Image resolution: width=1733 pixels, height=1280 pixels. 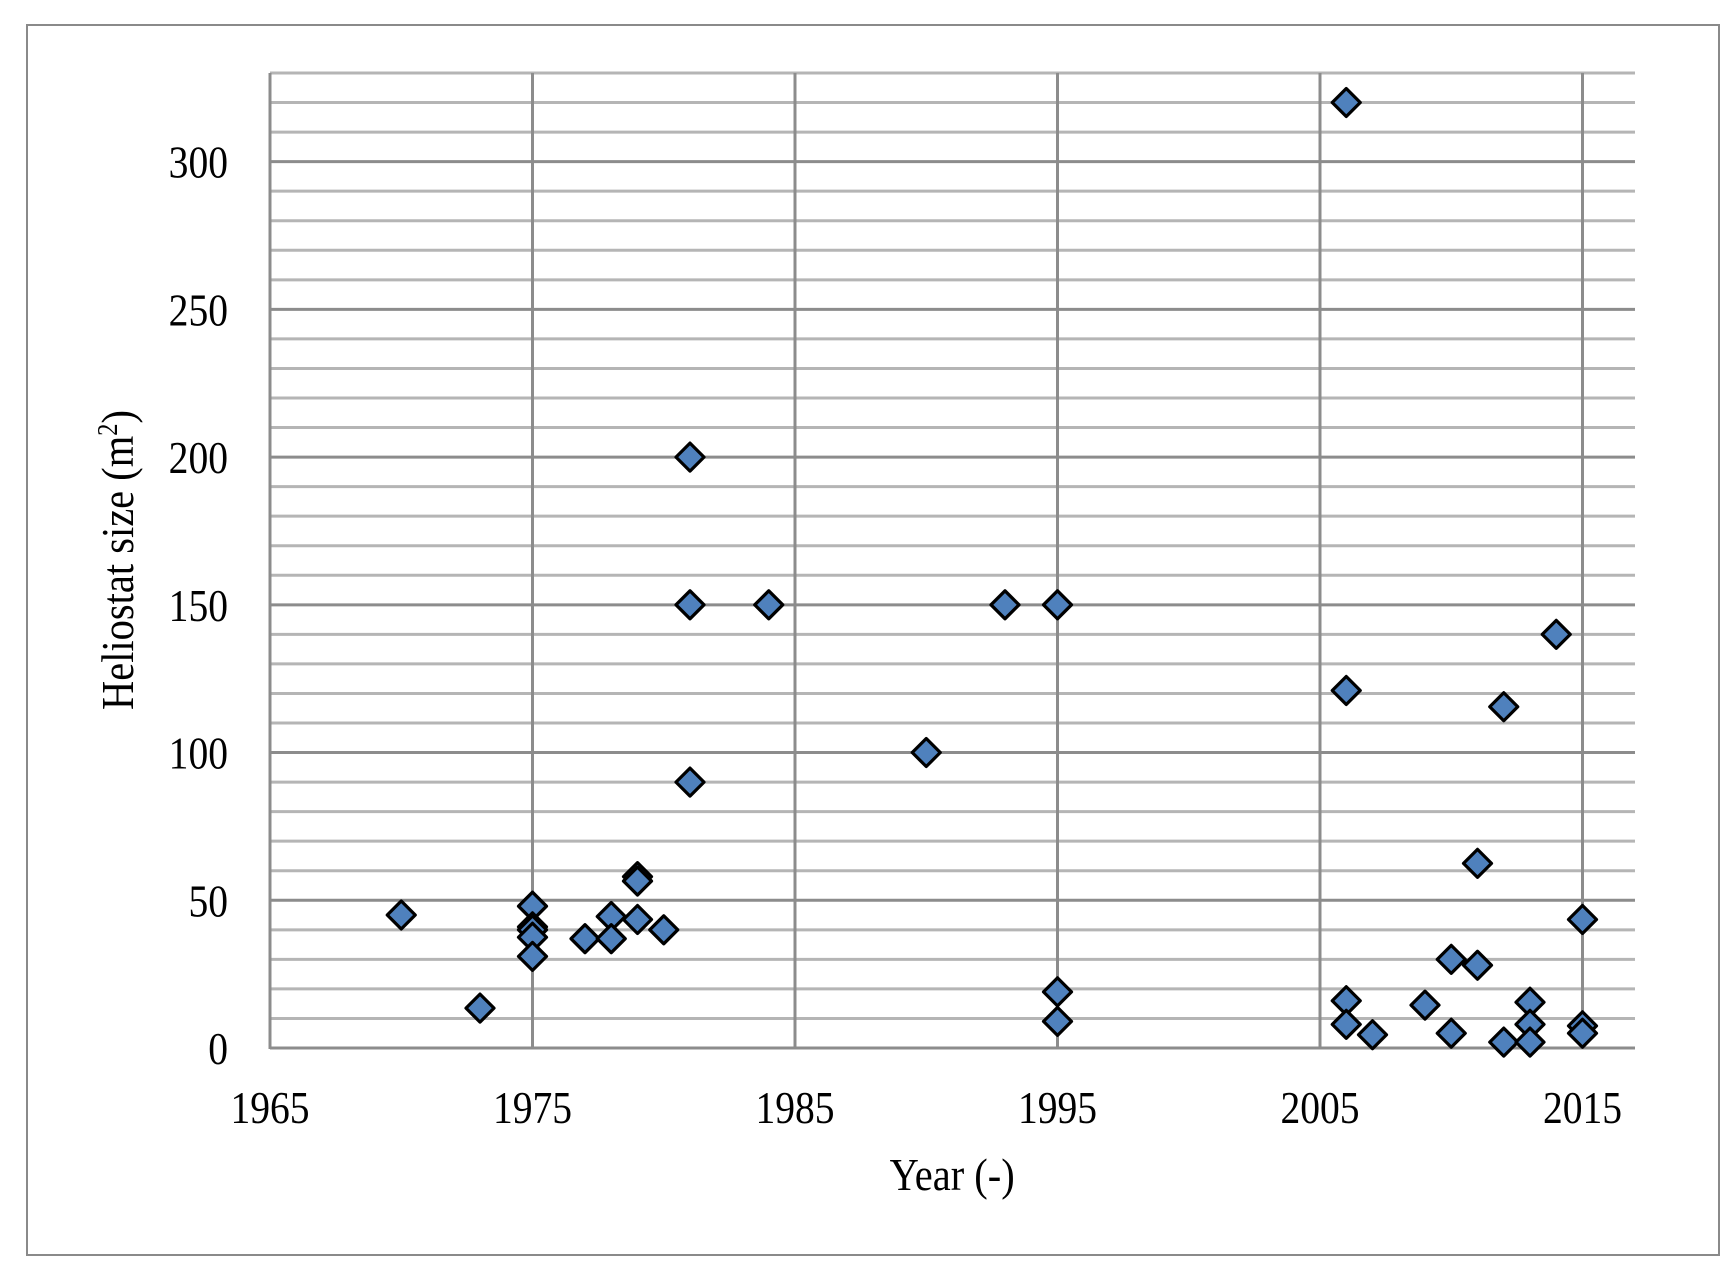 What do you see at coordinates (794, 1108) in the screenshot?
I see `x-tick-label: 1985` at bounding box center [794, 1108].